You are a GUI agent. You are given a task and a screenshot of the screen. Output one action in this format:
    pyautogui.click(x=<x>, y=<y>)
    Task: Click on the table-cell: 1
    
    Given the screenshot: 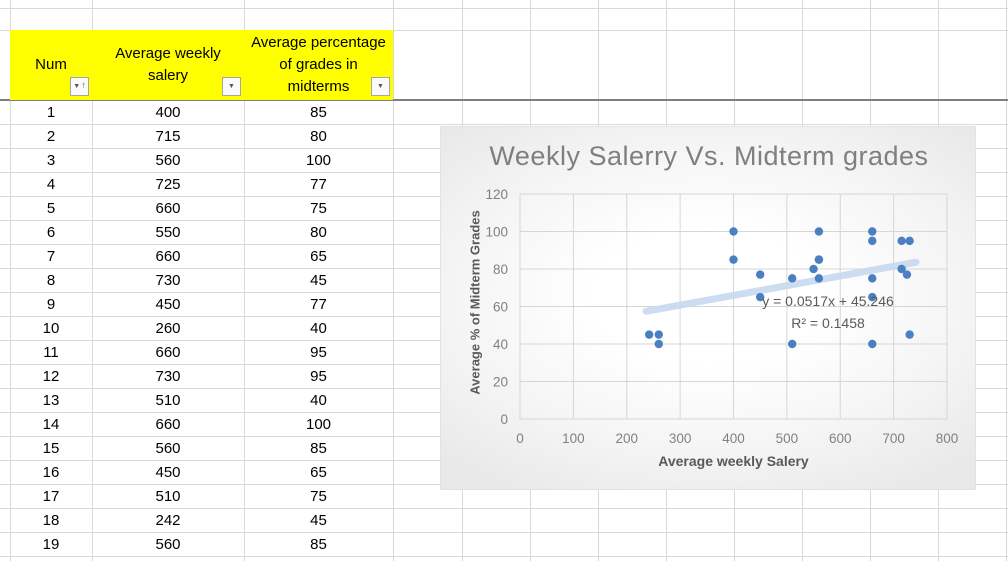 What is the action you would take?
    pyautogui.click(x=51, y=112)
    